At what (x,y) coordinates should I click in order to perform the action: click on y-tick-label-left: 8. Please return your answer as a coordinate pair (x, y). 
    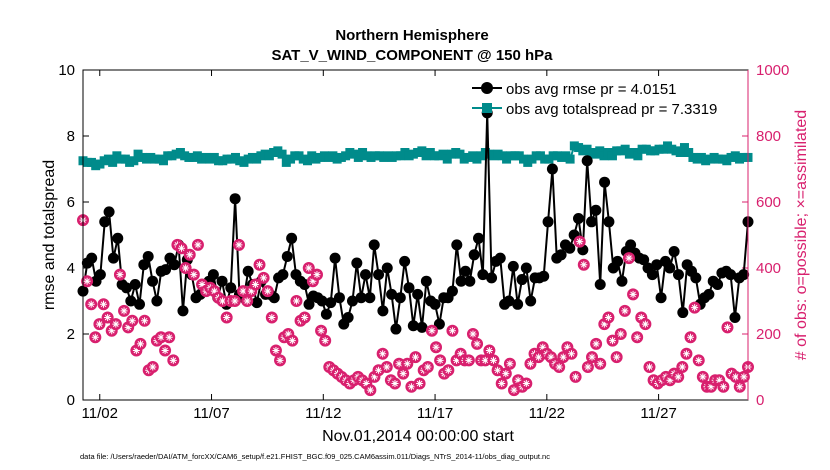
    Looking at the image, I should click on (71, 136).